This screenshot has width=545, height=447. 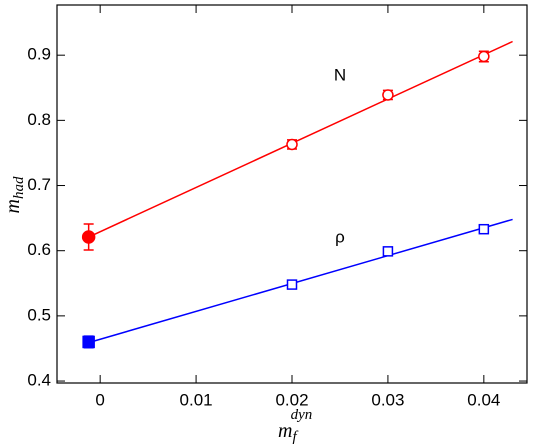 What do you see at coordinates (340, 236) in the screenshot?
I see `series-label: ρ` at bounding box center [340, 236].